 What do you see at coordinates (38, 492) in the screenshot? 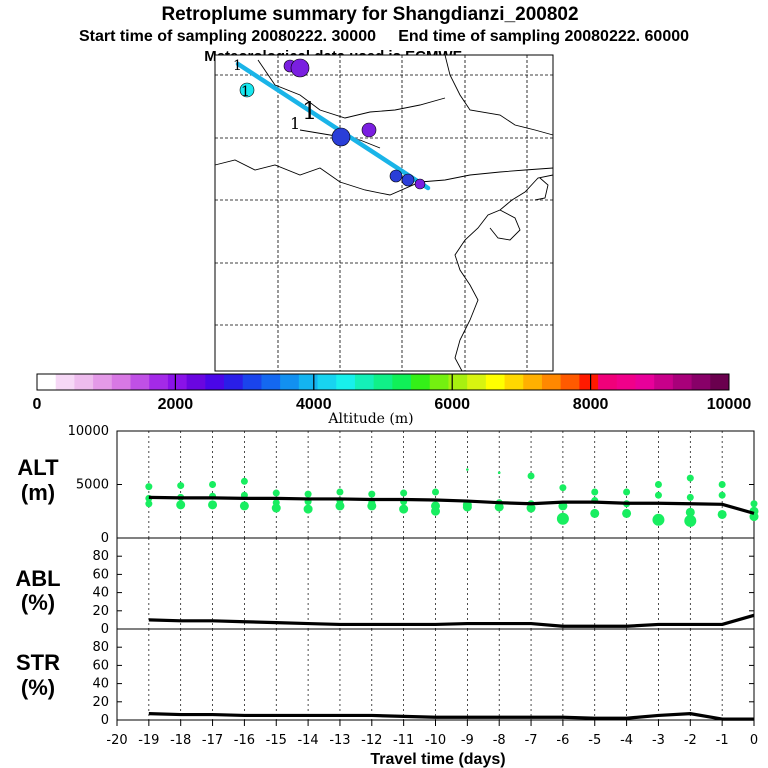
I see `panel-unit: (m)` at bounding box center [38, 492].